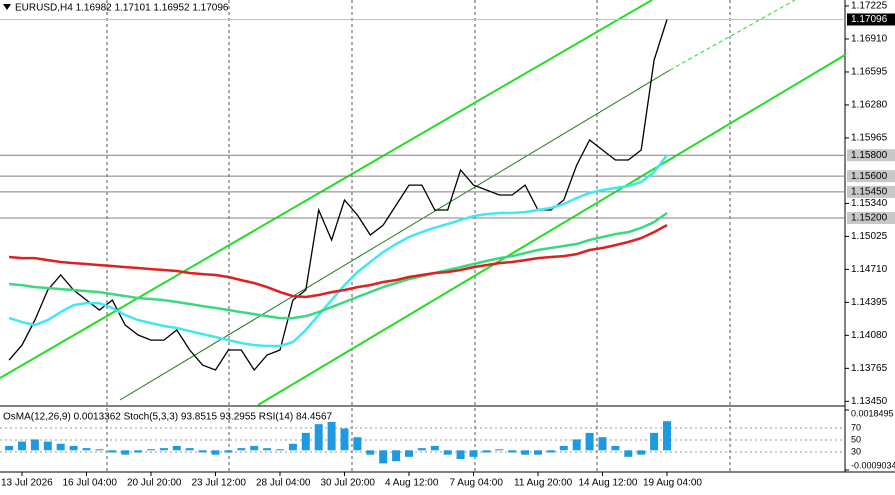 This screenshot has width=895, height=495. I want to click on y-tick-label: 1.15965, so click(869, 138).